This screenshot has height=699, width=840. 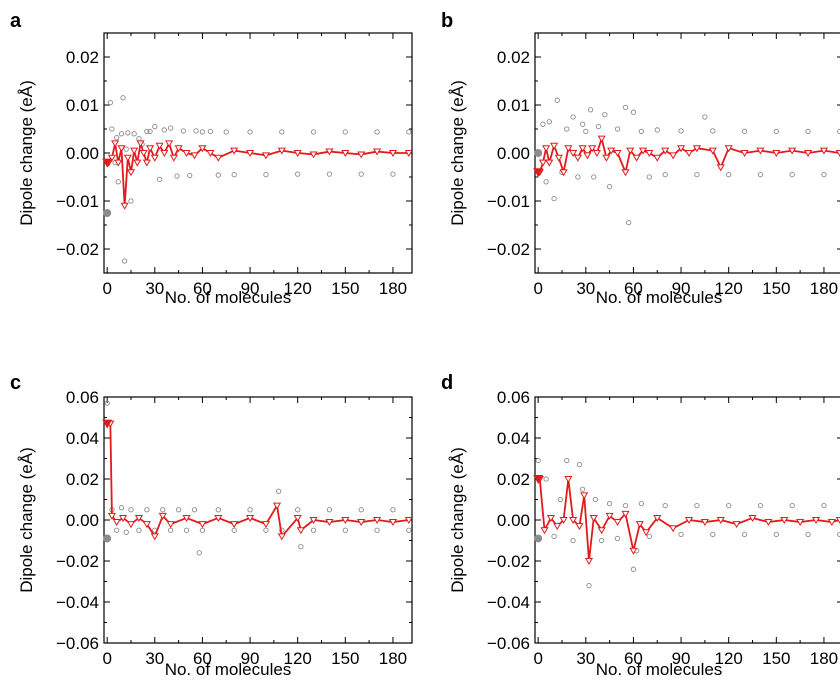 I want to click on x-tick-label: 120, so click(x=298, y=288).